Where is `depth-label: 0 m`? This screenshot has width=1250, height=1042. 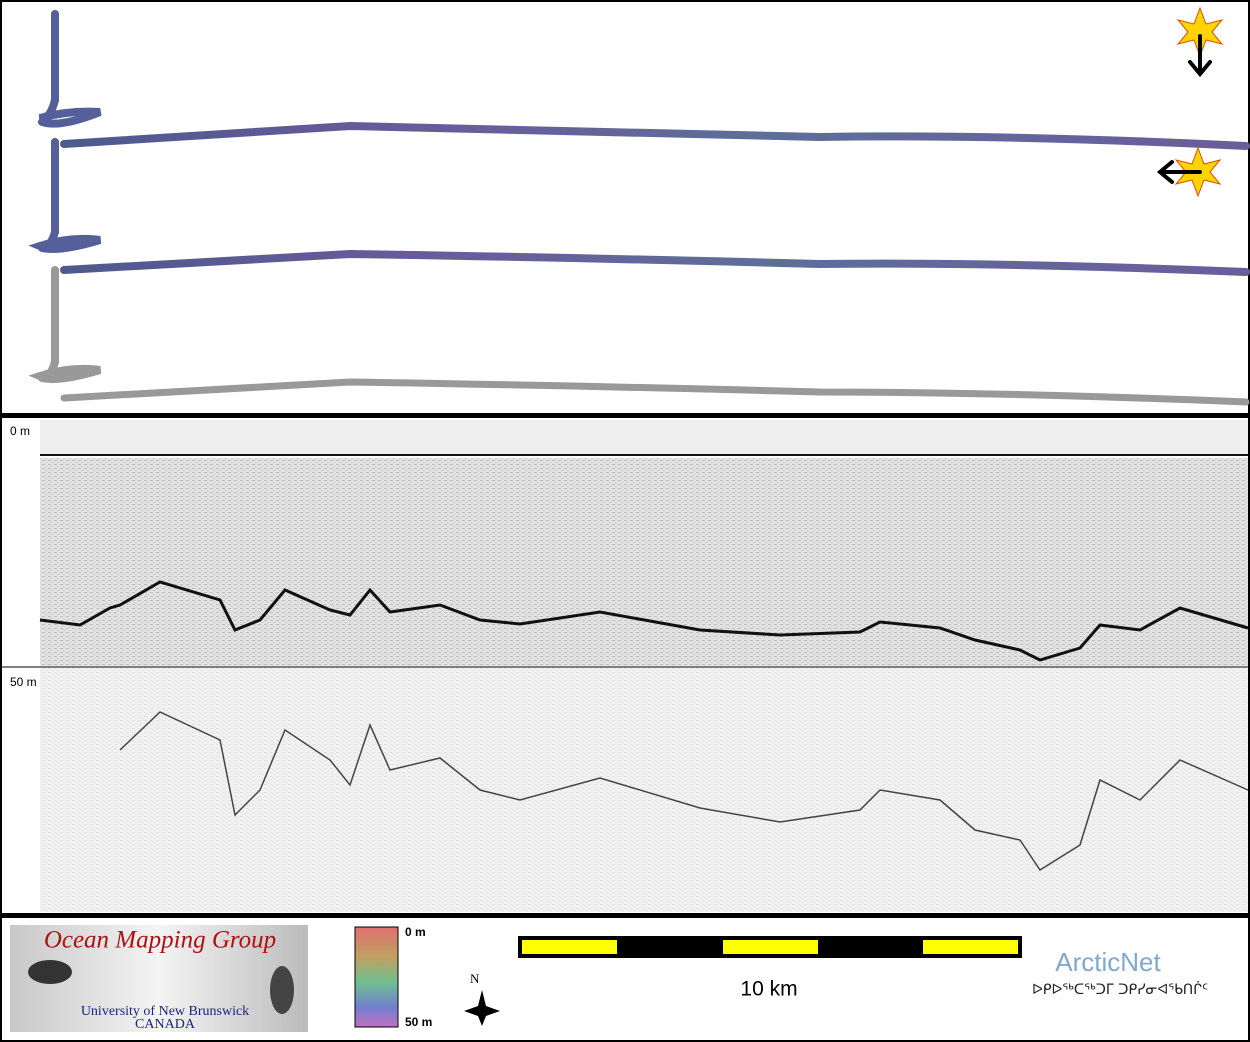
depth-label: 0 m is located at coordinates (20, 431).